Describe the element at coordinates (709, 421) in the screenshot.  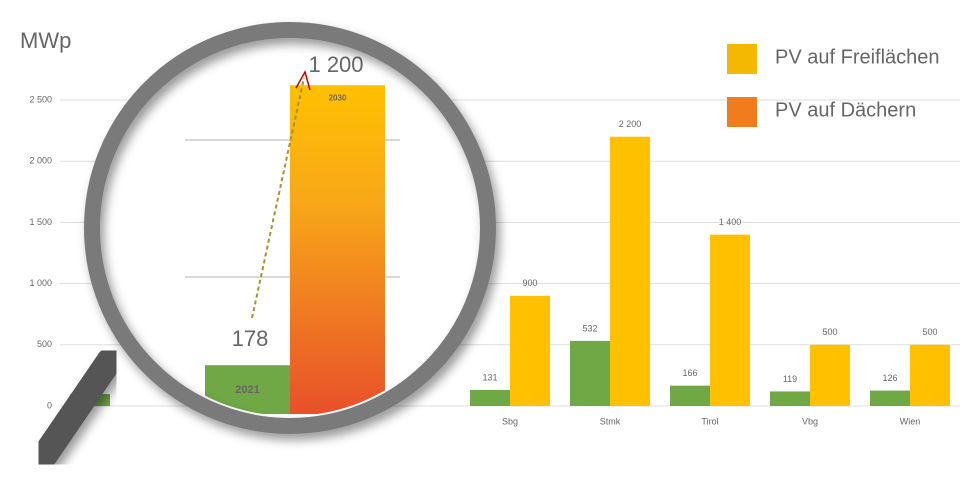
I see `x-tick-label: Tirol` at that location.